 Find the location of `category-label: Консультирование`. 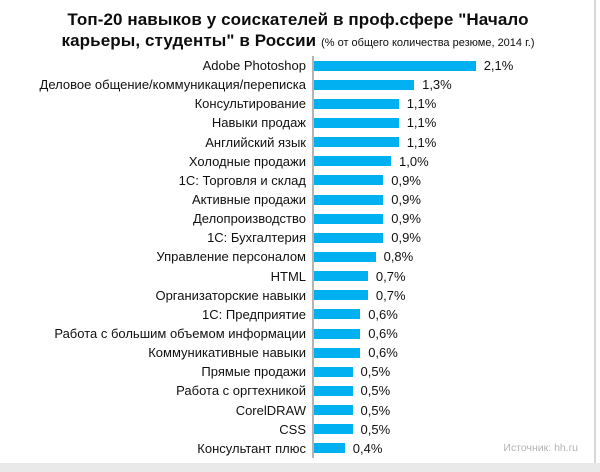

category-label: Консультирование is located at coordinates (250, 104).